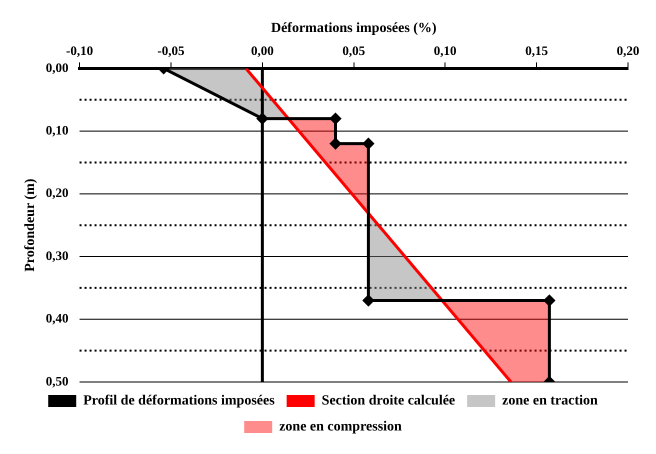 This screenshot has width=656, height=454. I want to click on y-tick-label: 0,20, so click(57, 192).